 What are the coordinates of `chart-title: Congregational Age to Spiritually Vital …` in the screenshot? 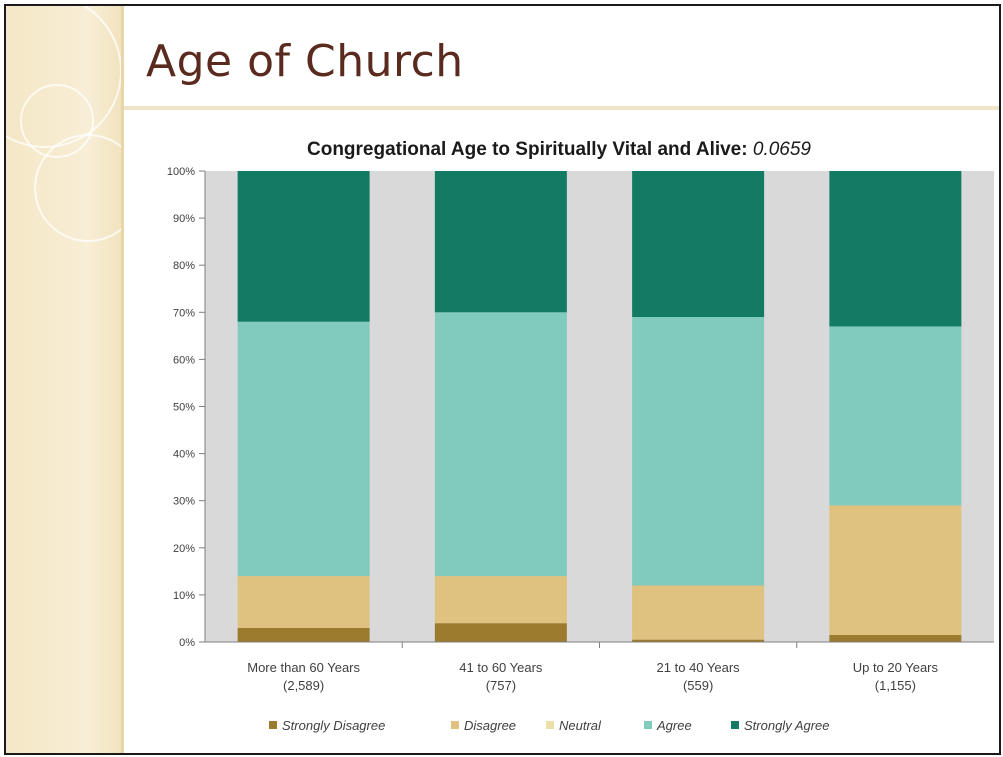 It's located at (559, 149).